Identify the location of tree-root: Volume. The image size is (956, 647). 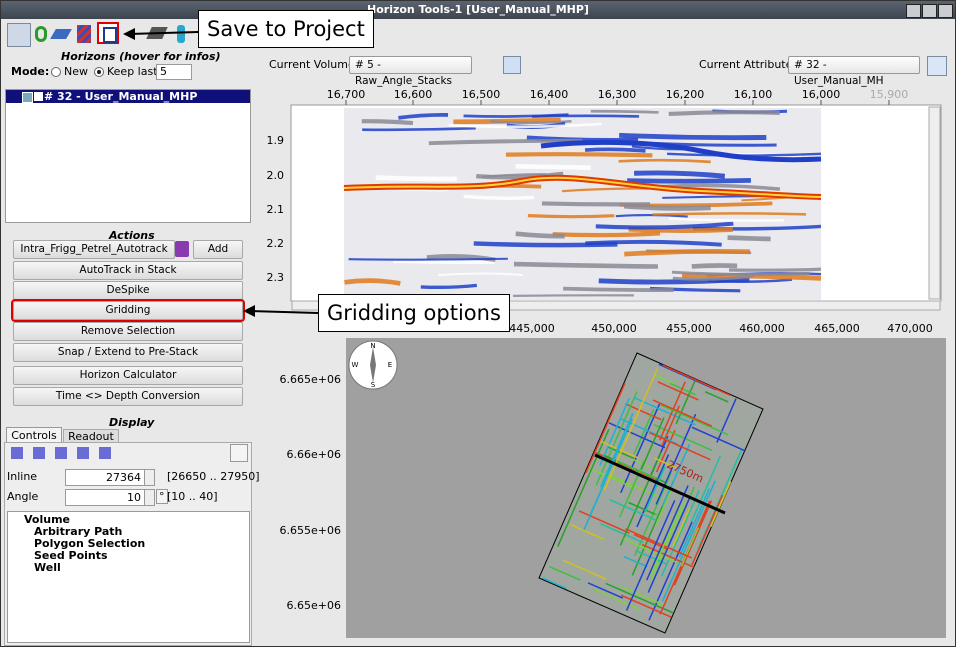
(47, 519).